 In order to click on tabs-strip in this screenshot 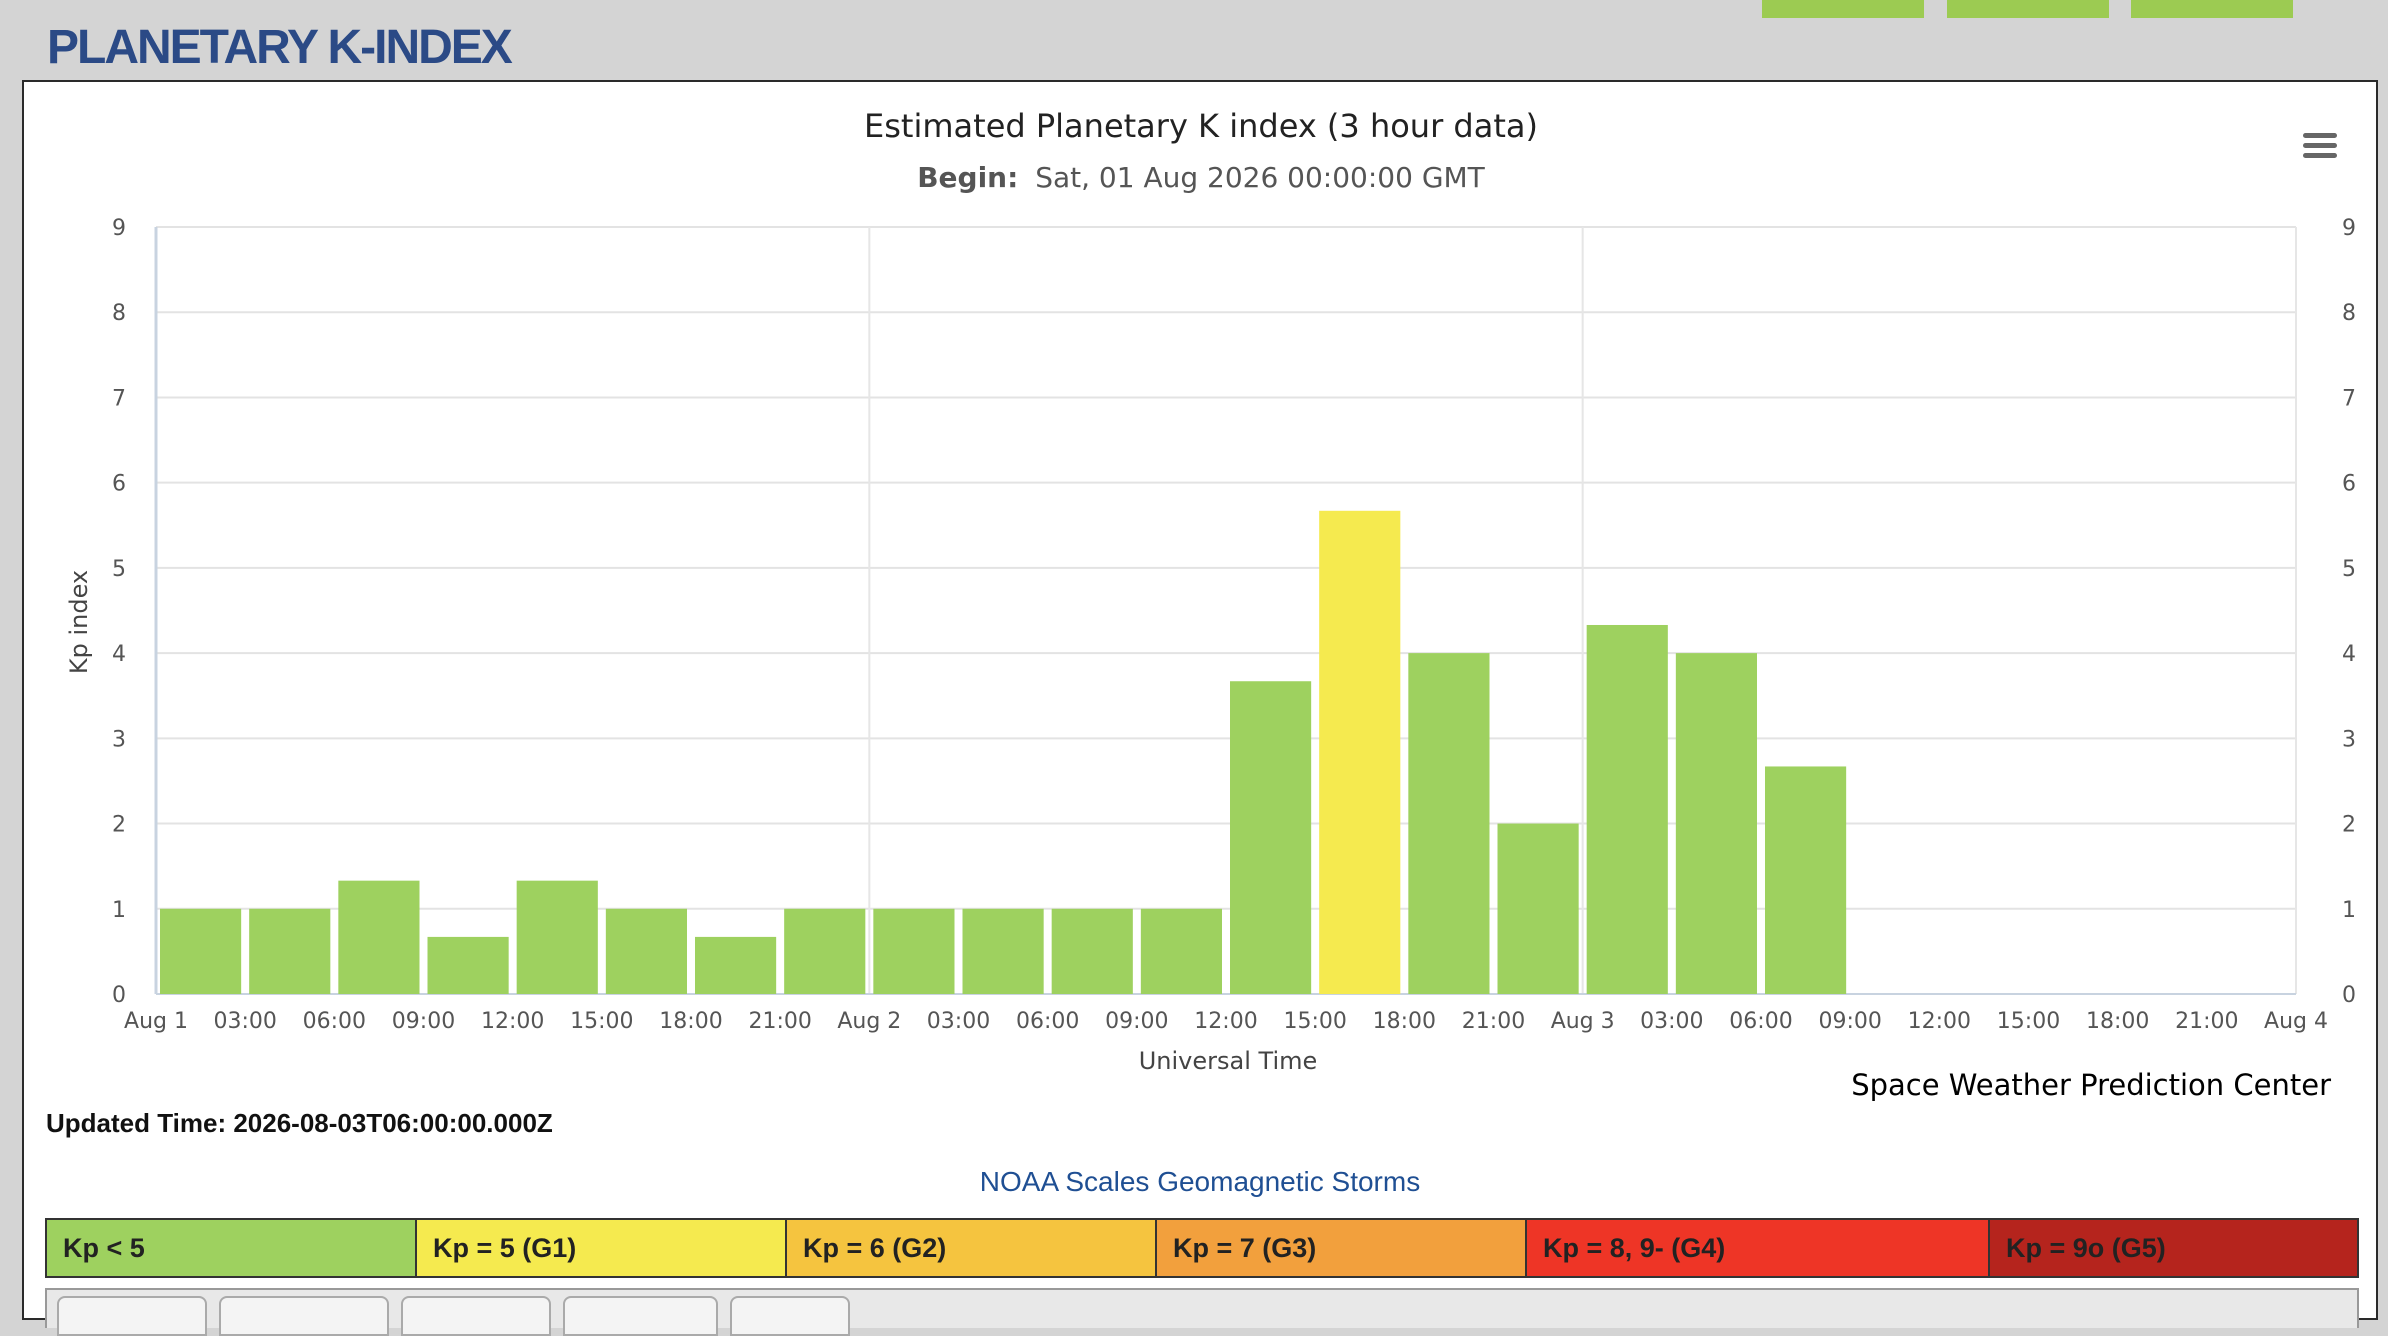, I will do `click(1202, 1312)`.